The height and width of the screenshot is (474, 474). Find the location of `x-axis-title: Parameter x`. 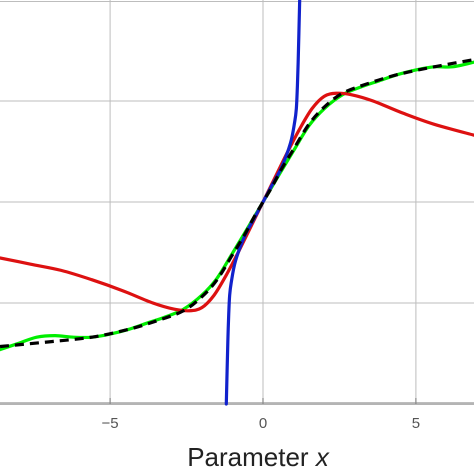

x-axis-title: Parameter x is located at coordinates (258, 457).